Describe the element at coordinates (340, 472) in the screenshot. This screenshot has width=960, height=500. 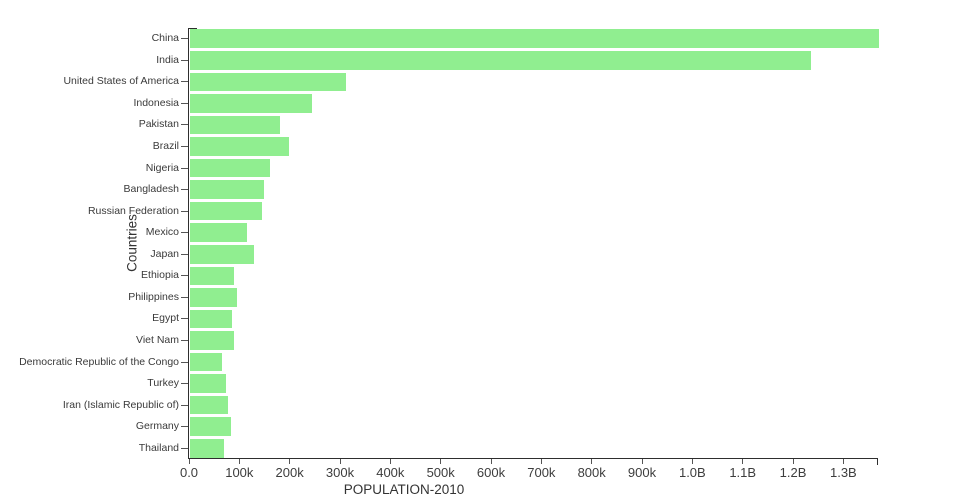
I see `x-tick-label: 300k` at that location.